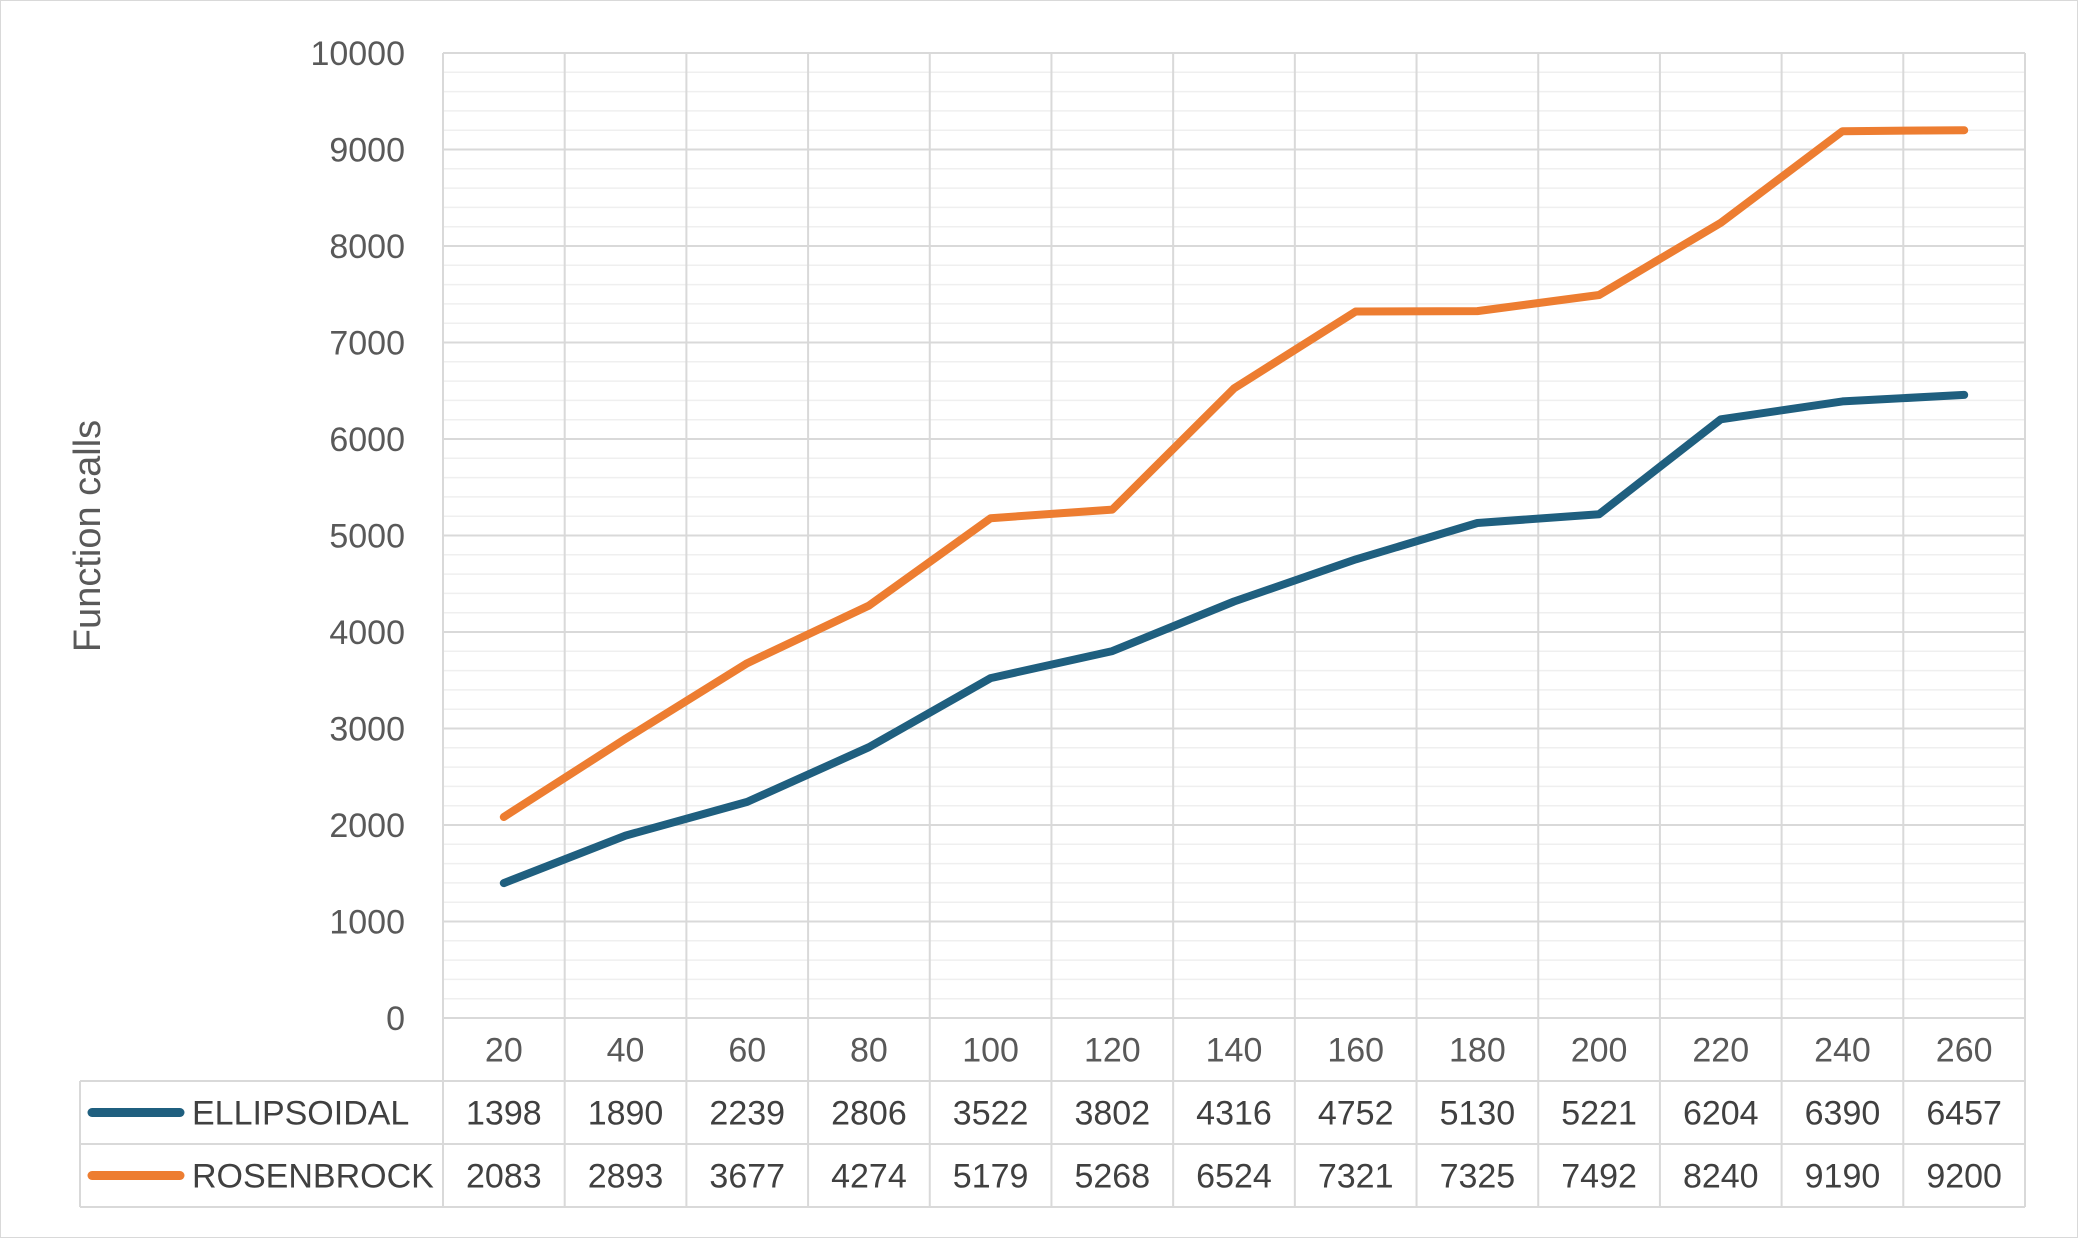  What do you see at coordinates (300, 1114) in the screenshot?
I see `legend-label: ELLIPSOIDAL` at bounding box center [300, 1114].